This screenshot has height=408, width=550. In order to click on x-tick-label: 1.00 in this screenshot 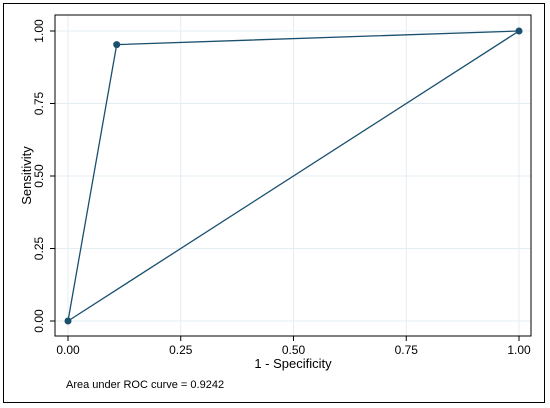, I will do `click(519, 350)`.